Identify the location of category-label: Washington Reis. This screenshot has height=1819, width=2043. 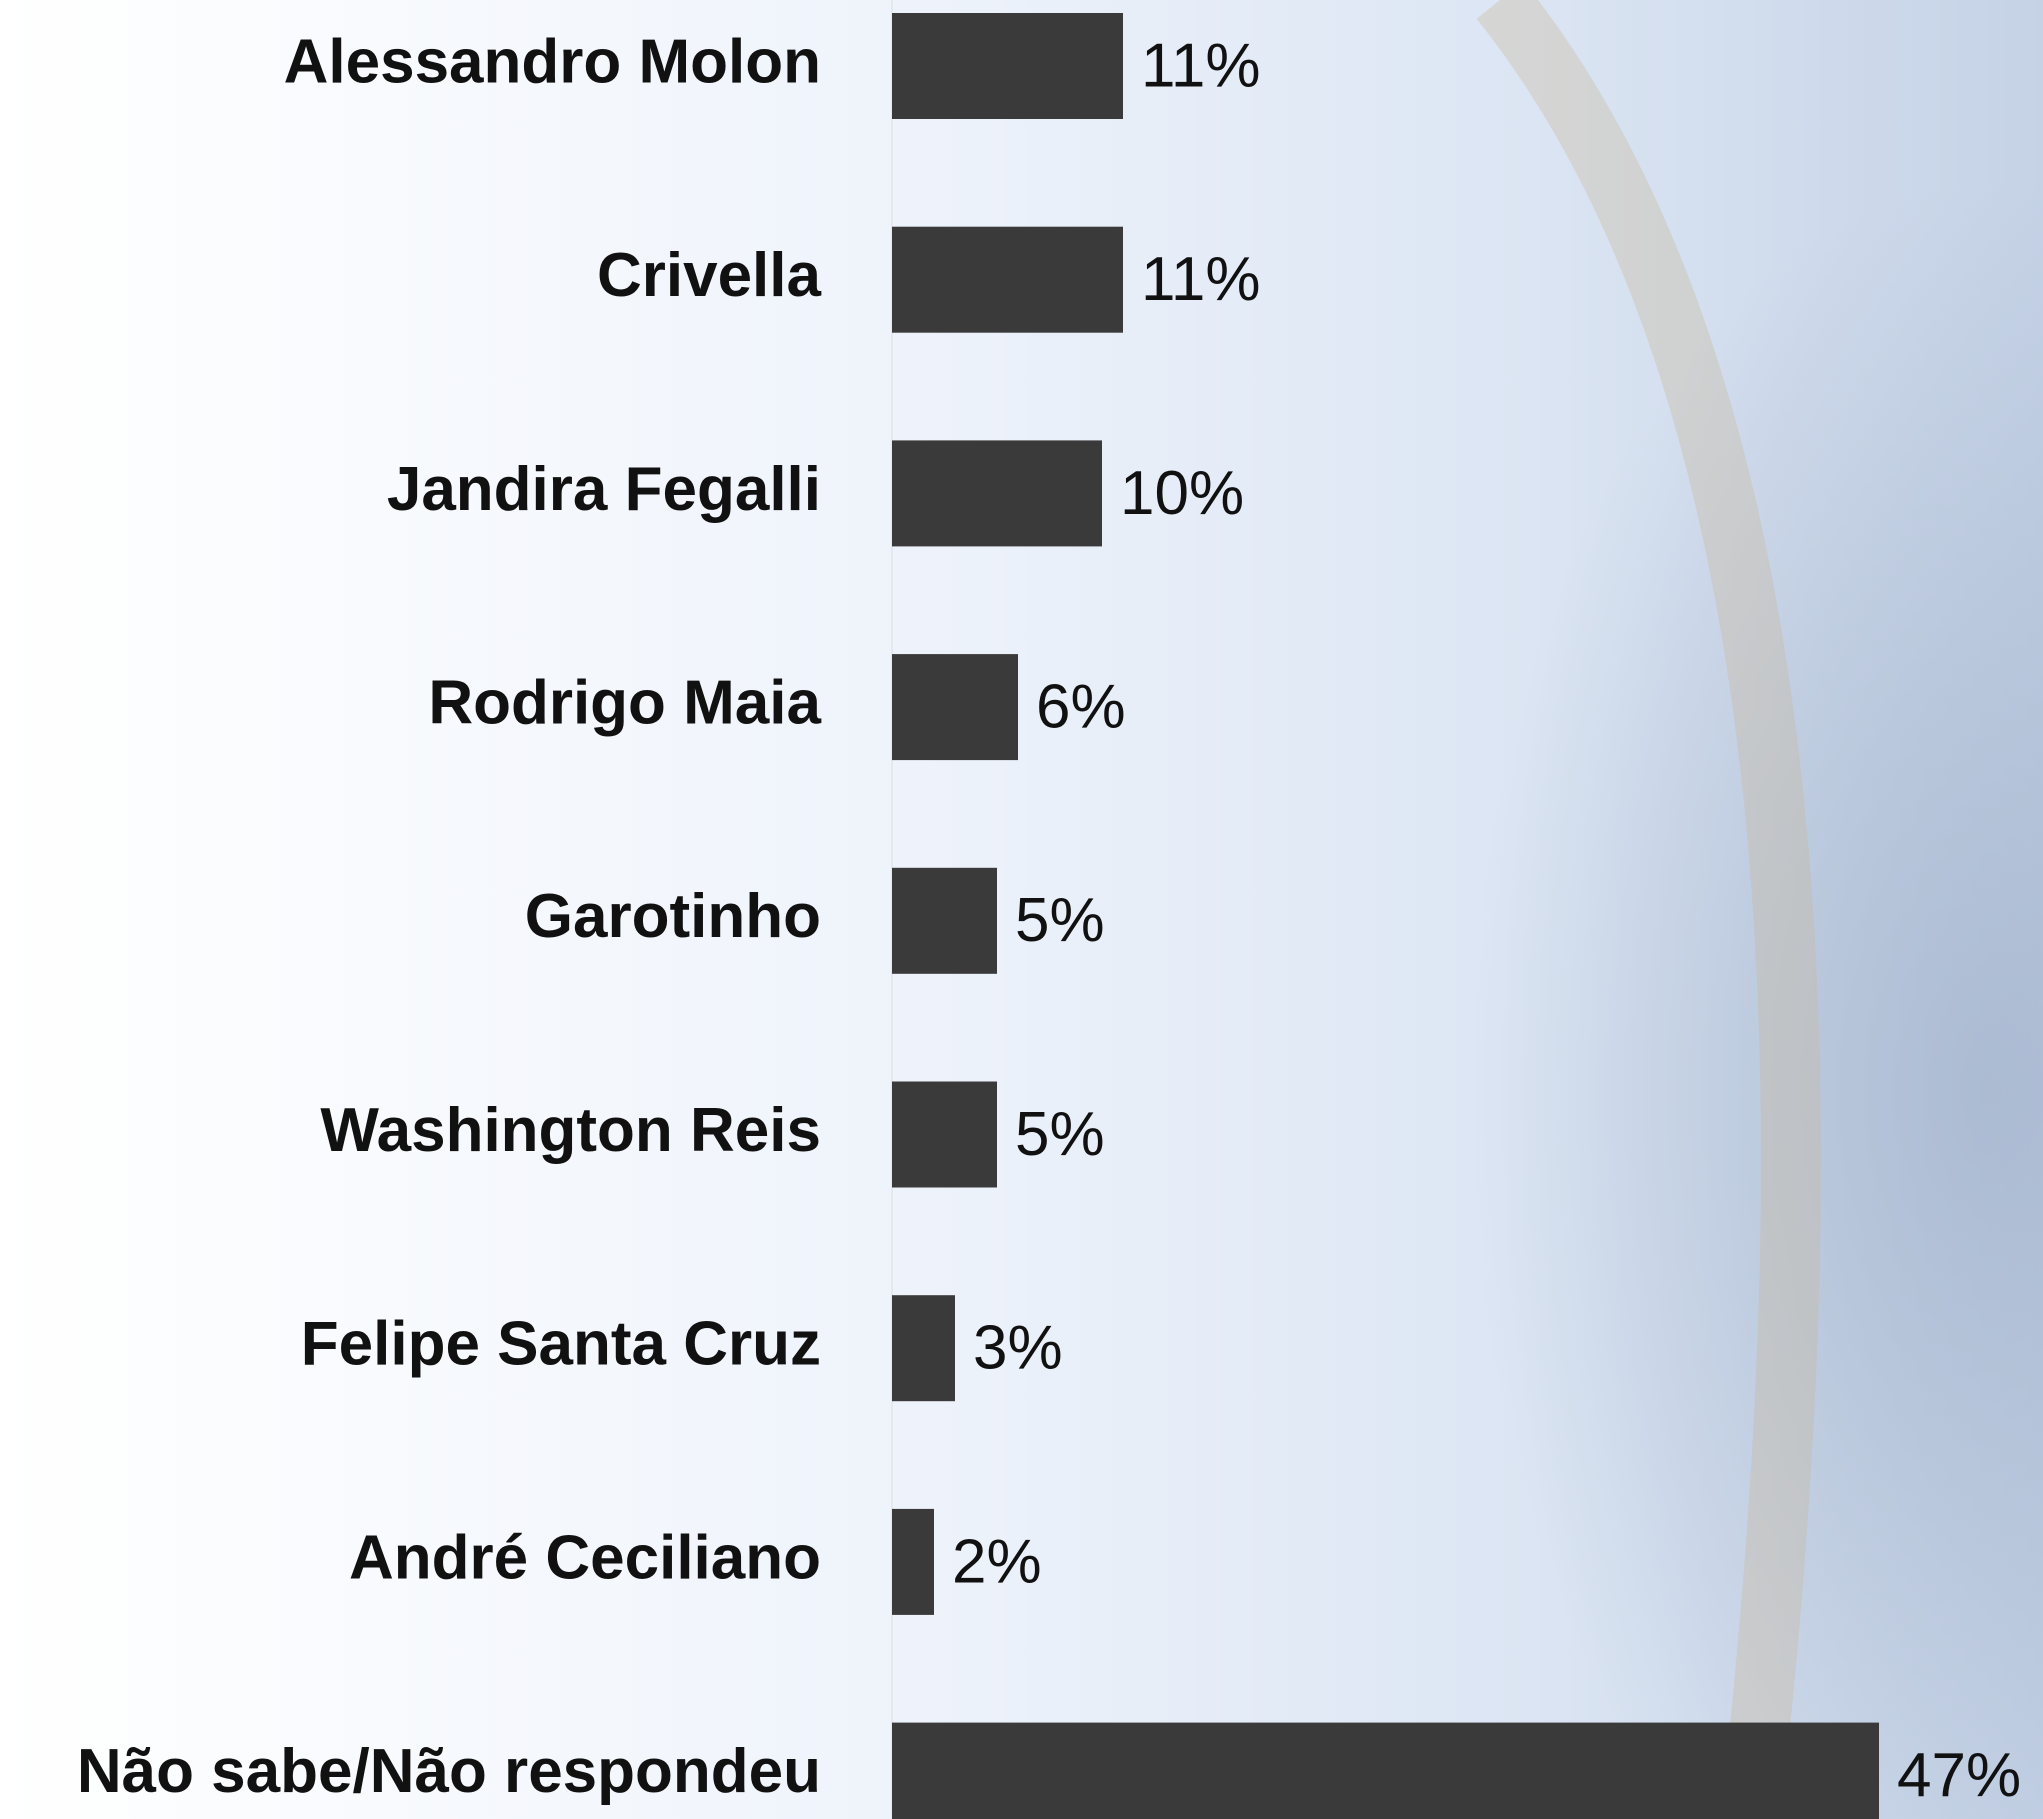
(570, 1130).